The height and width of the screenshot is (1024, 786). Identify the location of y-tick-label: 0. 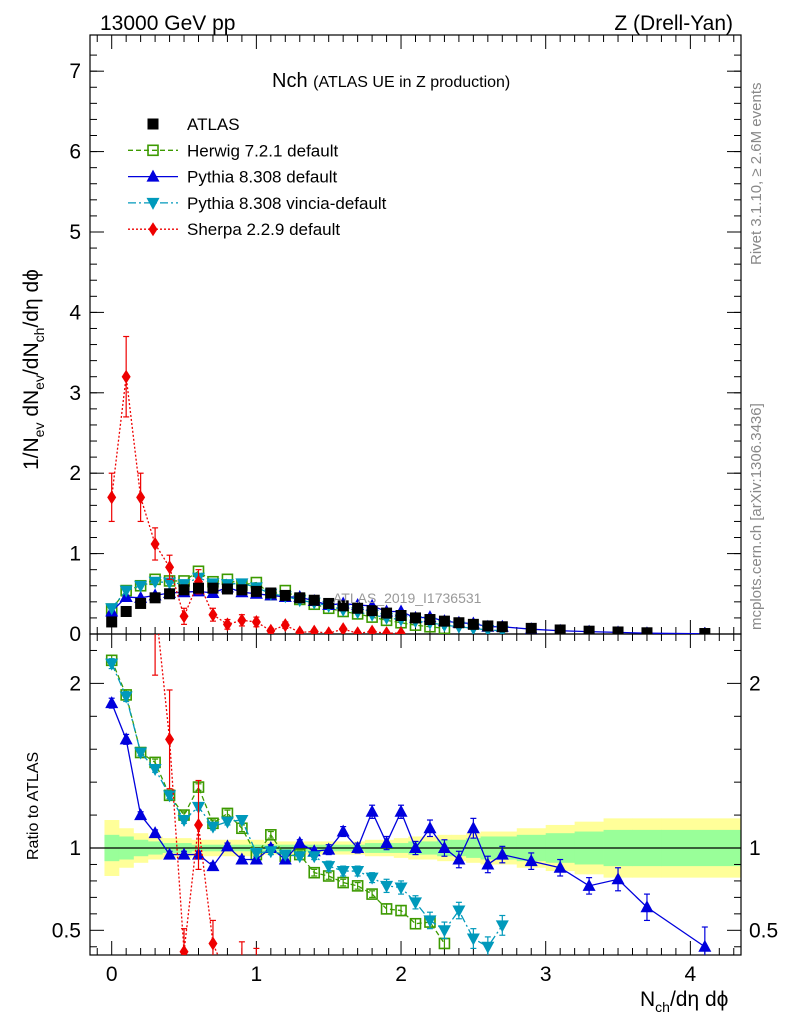
(75, 634).